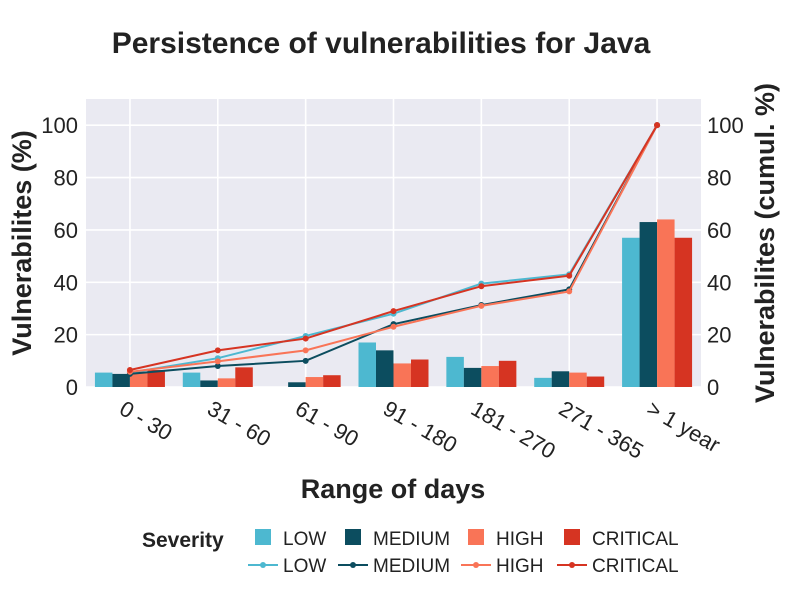 The image size is (793, 595). Describe the element at coordinates (239, 424) in the screenshot. I see `x-tick-label: 31 - 60` at that location.